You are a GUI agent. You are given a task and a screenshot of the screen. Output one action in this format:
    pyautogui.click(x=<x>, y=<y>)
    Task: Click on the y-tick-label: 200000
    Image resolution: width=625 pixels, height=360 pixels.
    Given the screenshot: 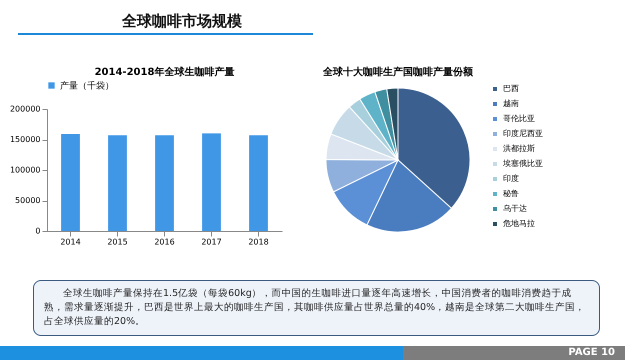 What is the action you would take?
    pyautogui.click(x=25, y=109)
    